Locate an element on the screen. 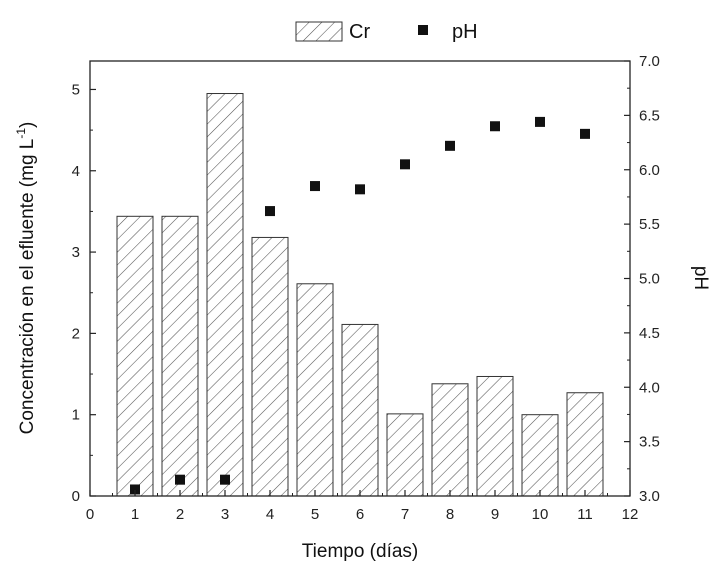 This screenshot has height=569, width=715. y-axis-title-end: ) is located at coordinates (27, 125).